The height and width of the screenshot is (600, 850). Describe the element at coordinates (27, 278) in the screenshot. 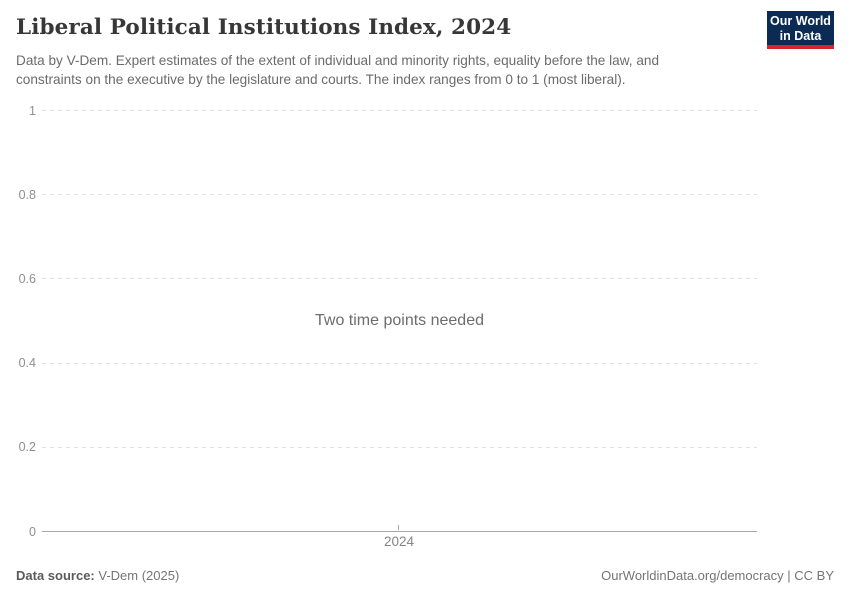

I see `y-axis-tick-label: 0.6` at that location.